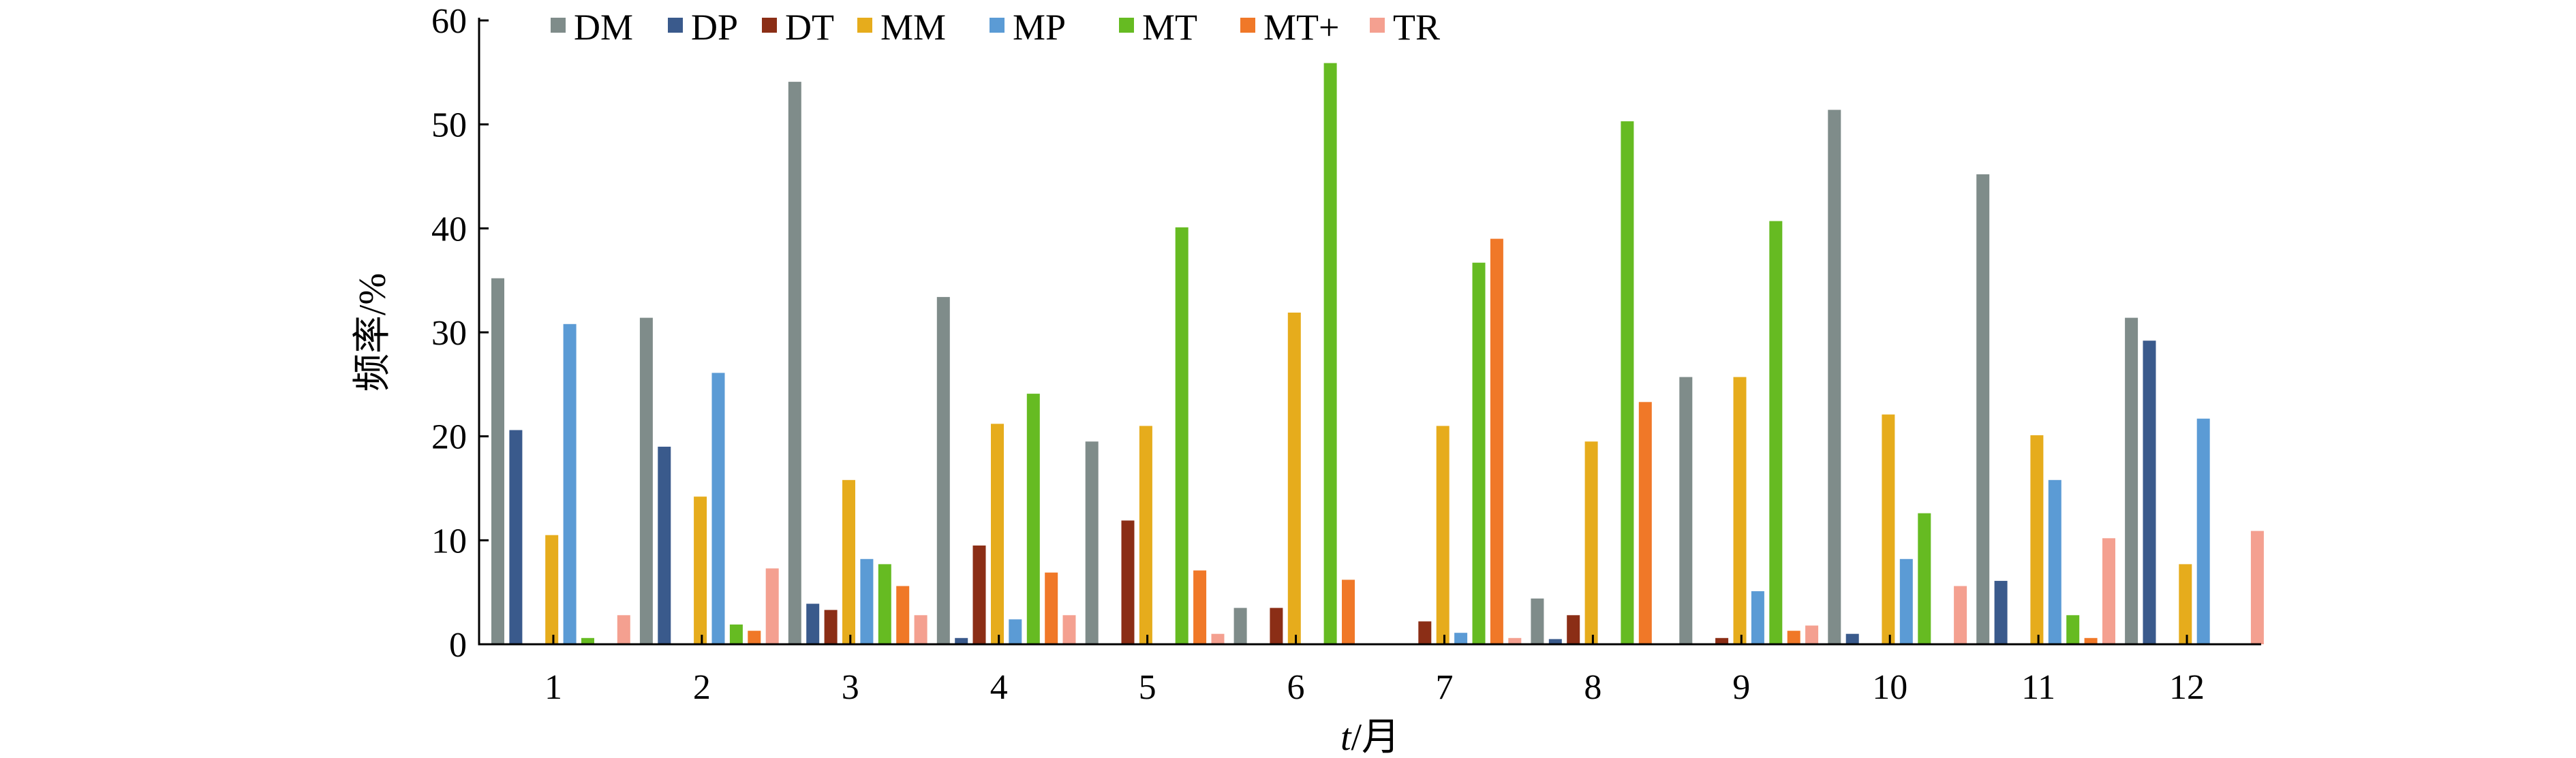  Describe the element at coordinates (1375, 737) in the screenshot. I see `x-axis-title-unit: /月` at that location.